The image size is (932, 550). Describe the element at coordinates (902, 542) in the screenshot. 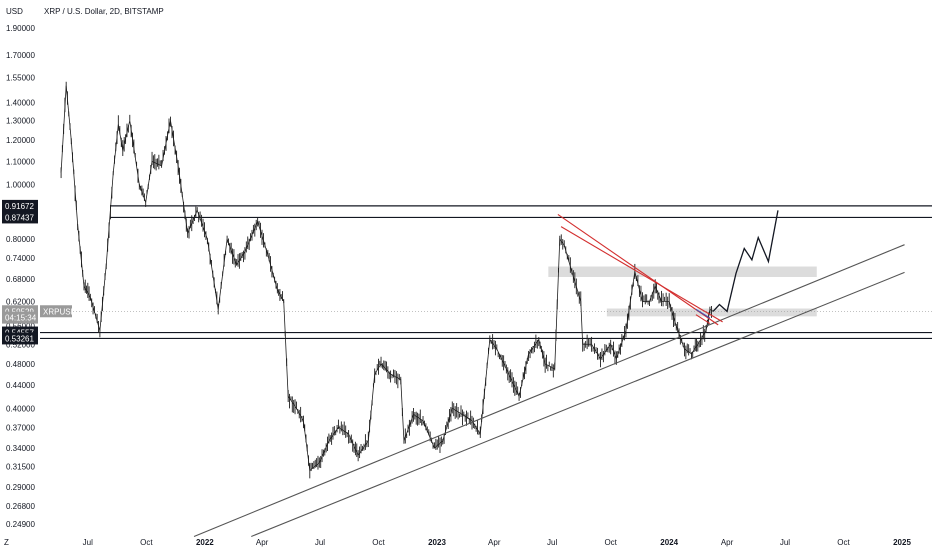

I see `x-tick-label: 2025` at that location.